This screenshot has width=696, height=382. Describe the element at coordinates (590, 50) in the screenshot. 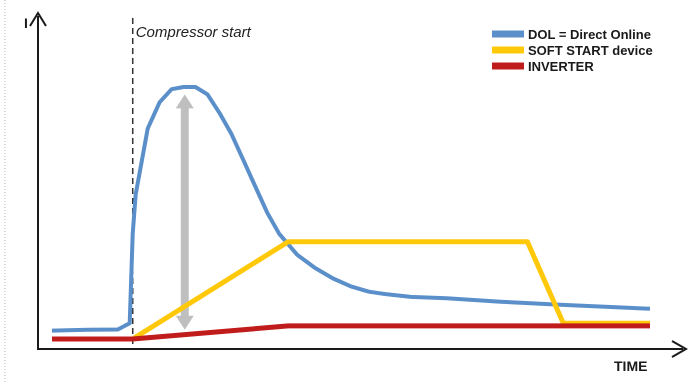

I see `legend-label-soft-start-device: SOFT START device` at that location.